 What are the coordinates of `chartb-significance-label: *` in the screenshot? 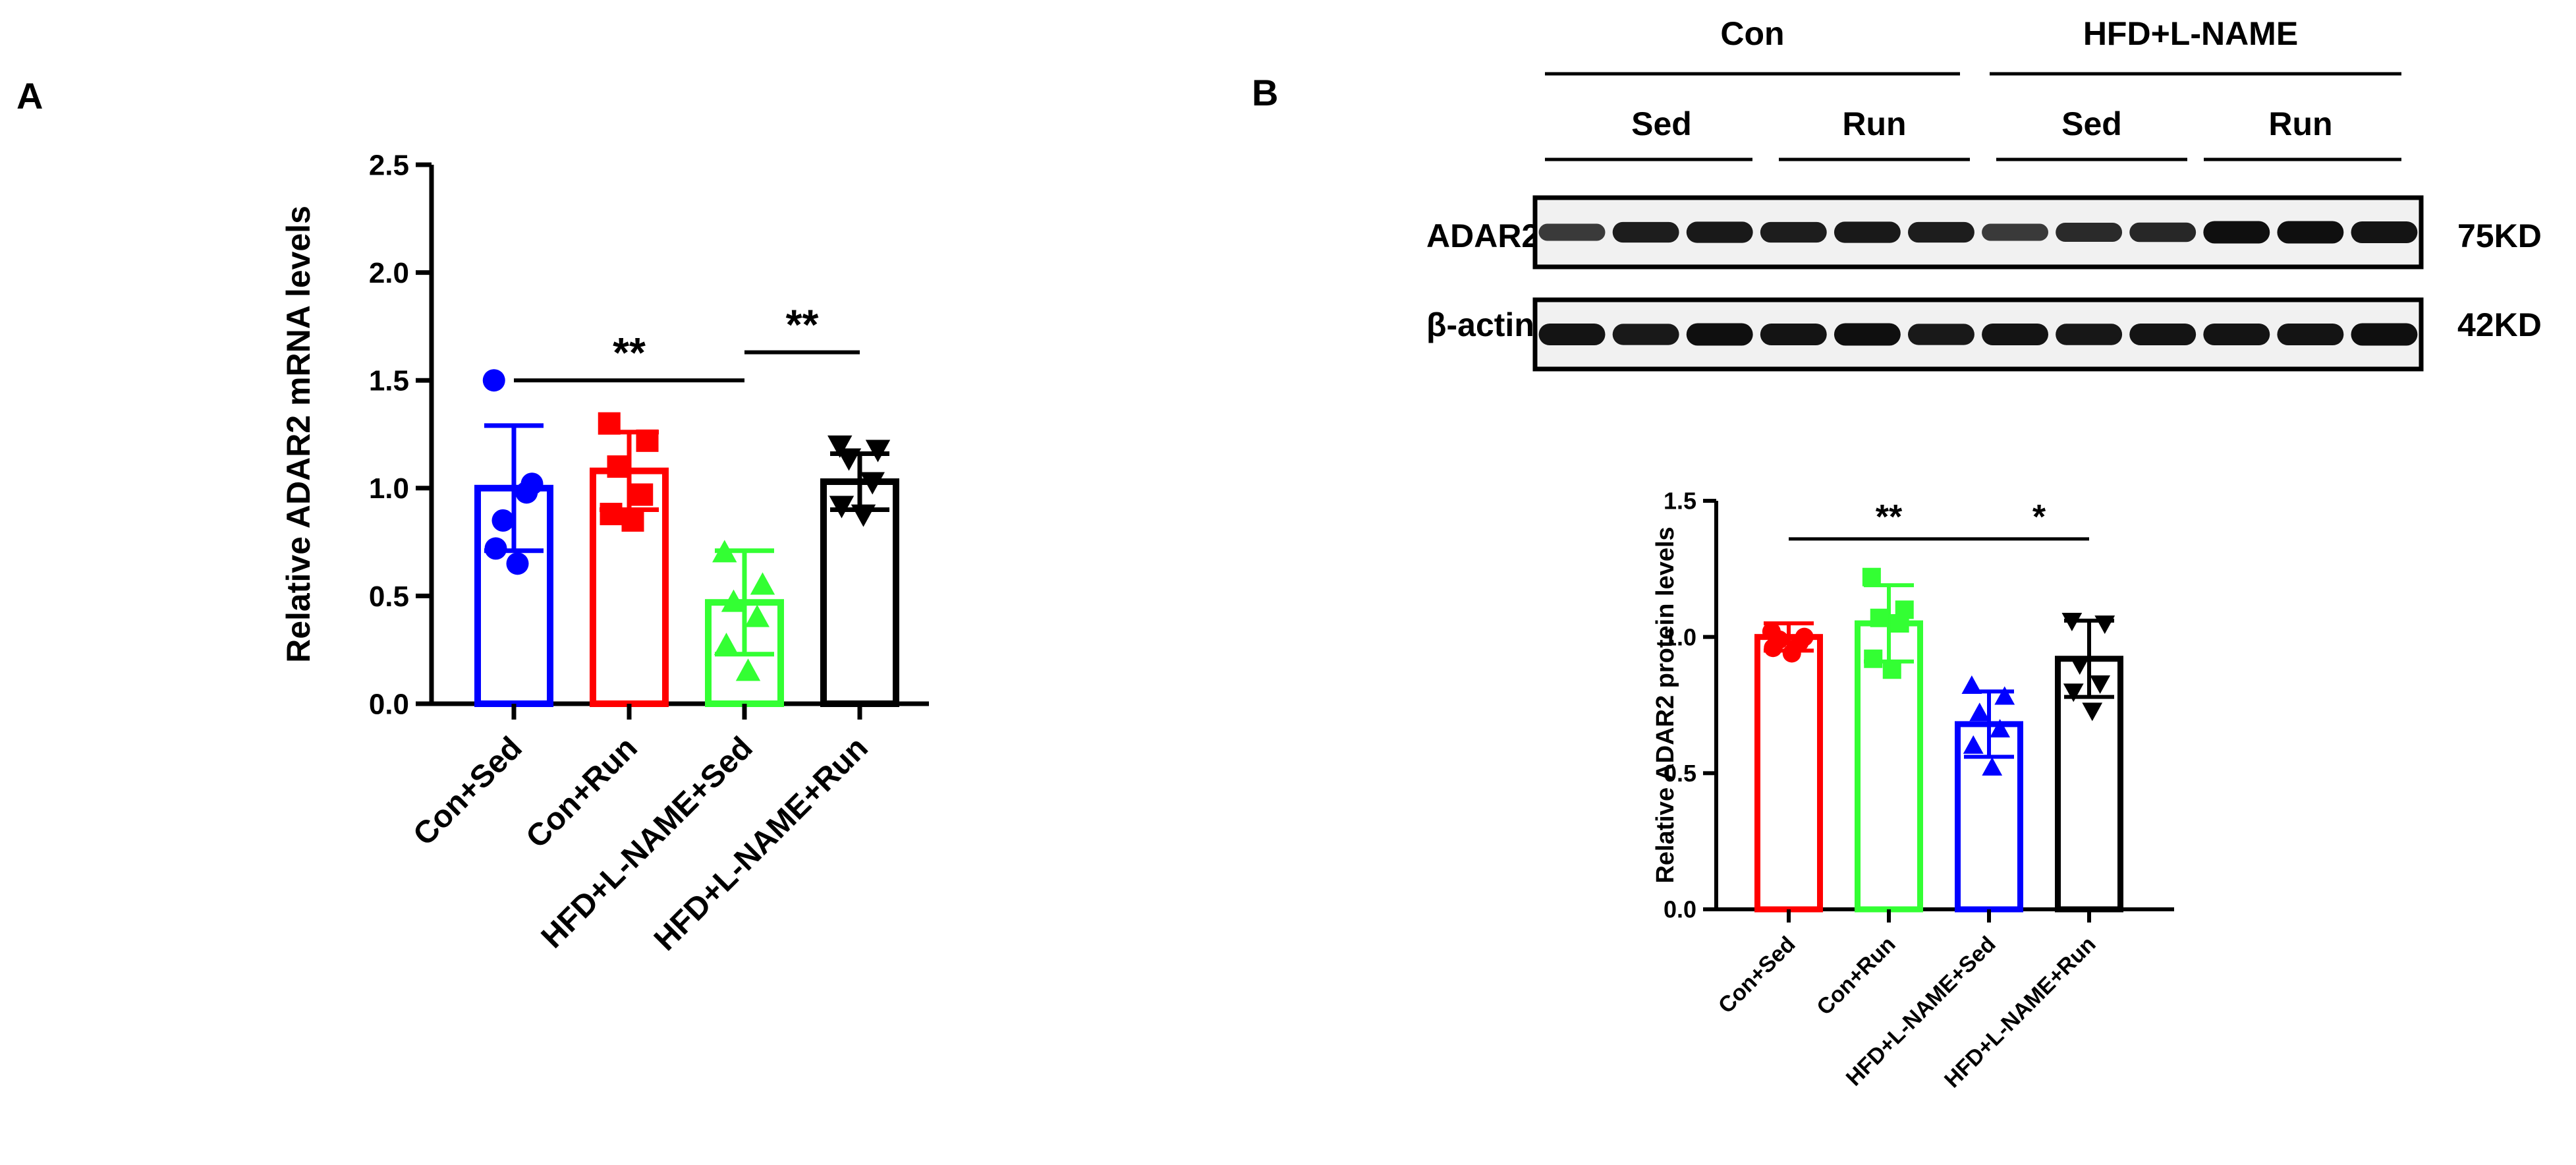 It's located at (2039, 517).